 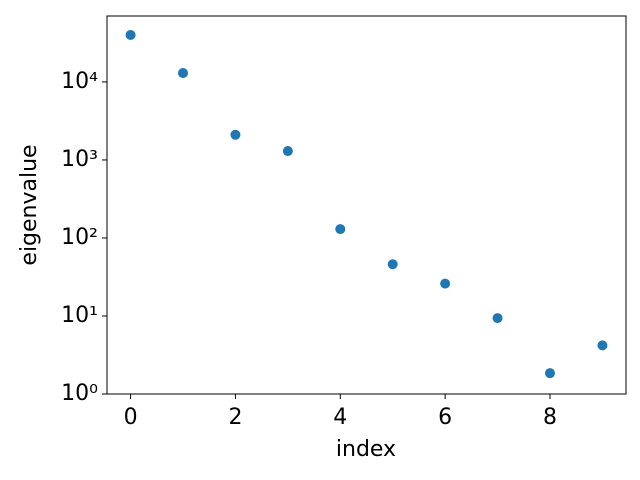 What do you see at coordinates (445, 417) in the screenshot?
I see `x-tick-label: 6` at bounding box center [445, 417].